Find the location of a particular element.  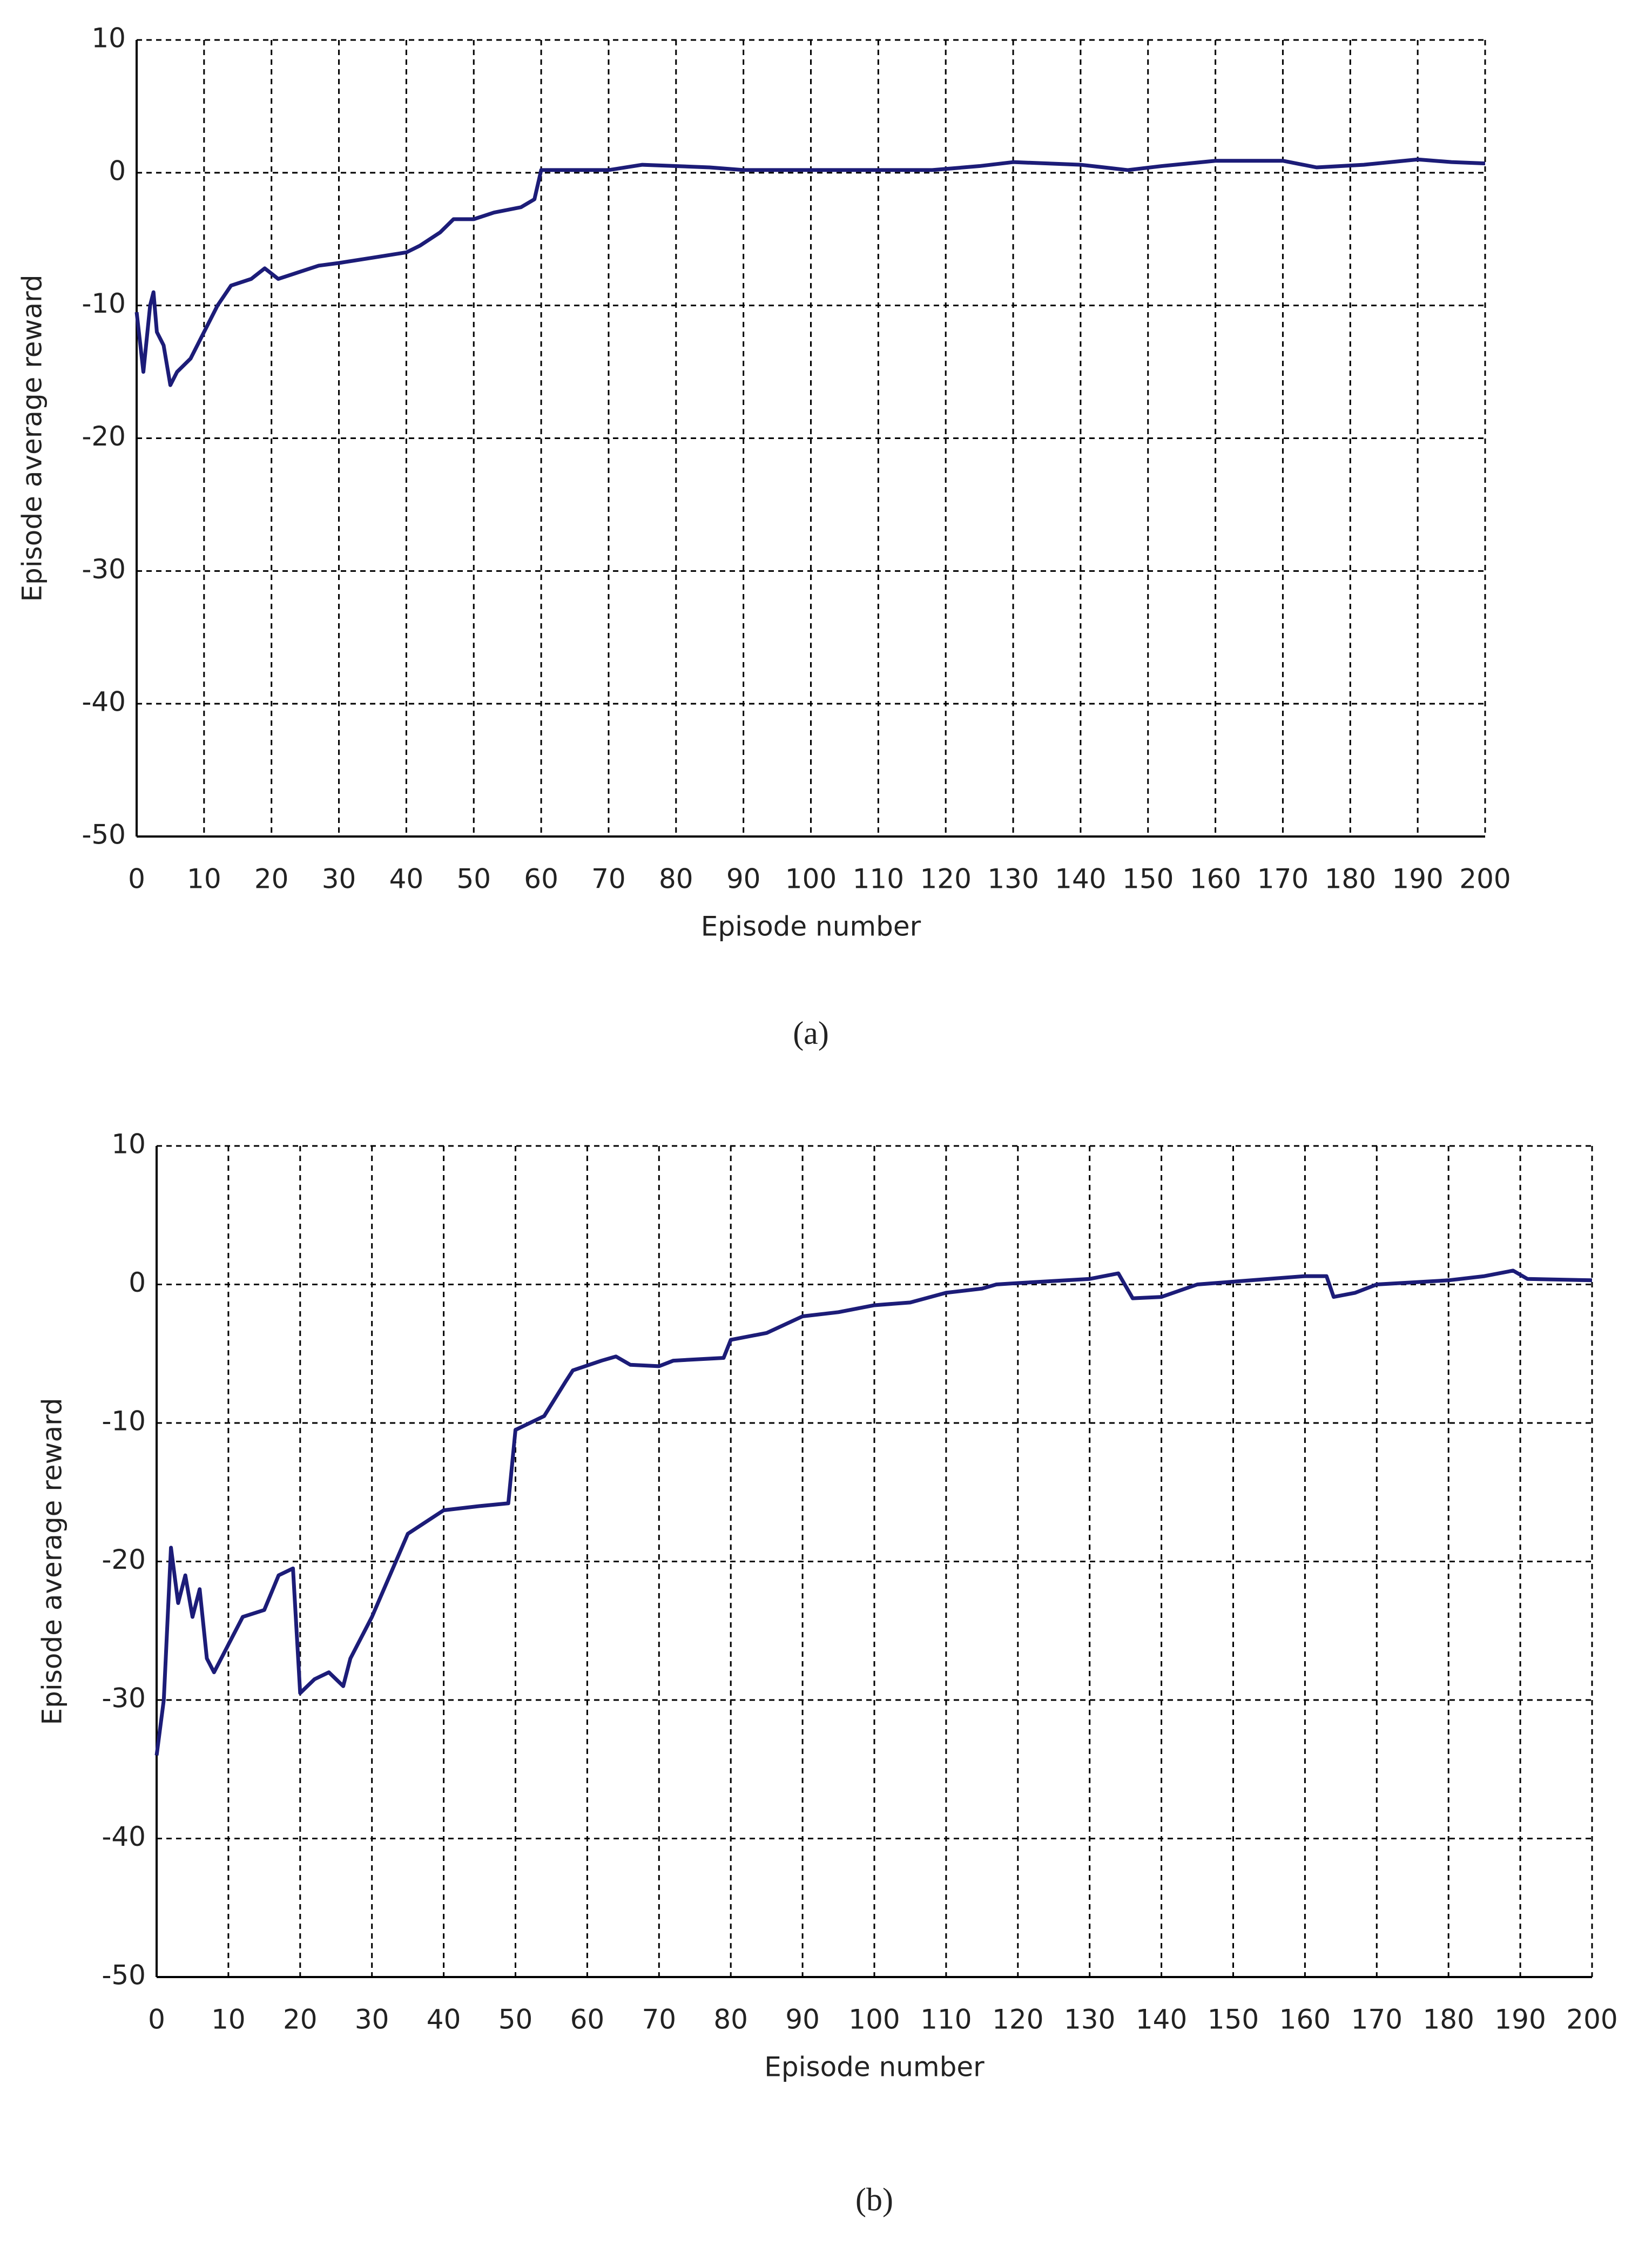

caption: (a) is located at coordinates (811, 1033).